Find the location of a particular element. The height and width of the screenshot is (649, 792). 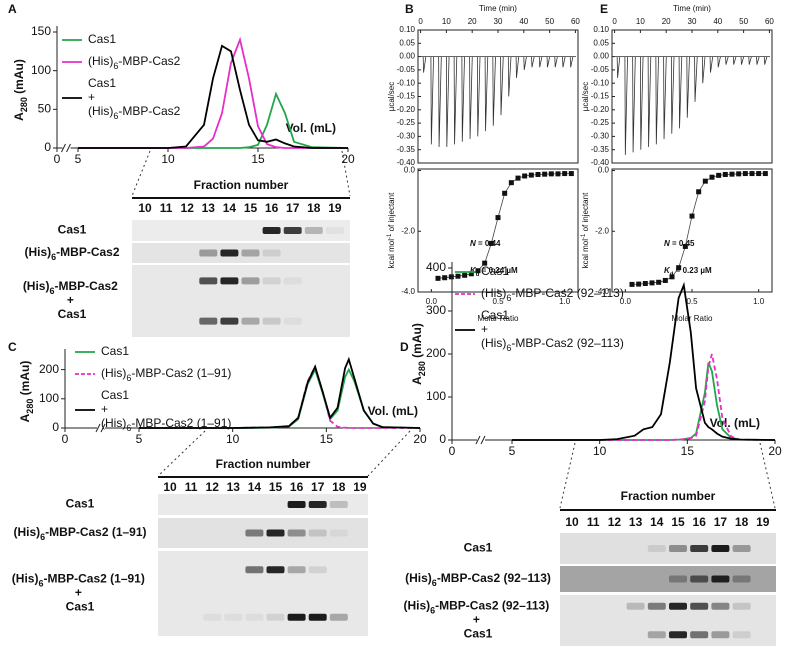

legend-label: Cas1 + (His)6-MBP-Cas2 is located at coordinates (134, 98).